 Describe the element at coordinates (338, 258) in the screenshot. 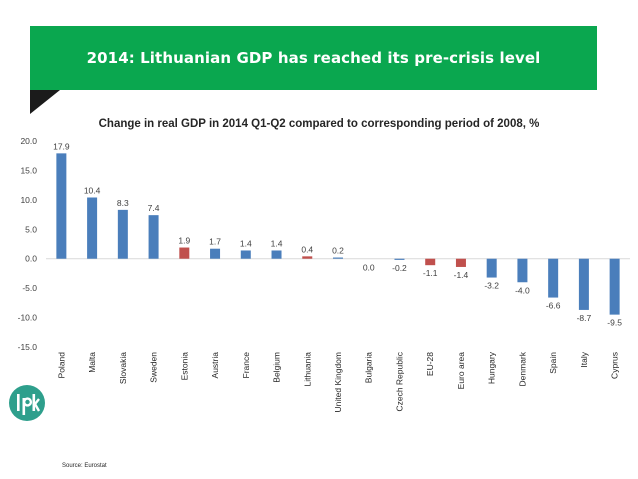

I see `bar-united-kingdom` at that location.